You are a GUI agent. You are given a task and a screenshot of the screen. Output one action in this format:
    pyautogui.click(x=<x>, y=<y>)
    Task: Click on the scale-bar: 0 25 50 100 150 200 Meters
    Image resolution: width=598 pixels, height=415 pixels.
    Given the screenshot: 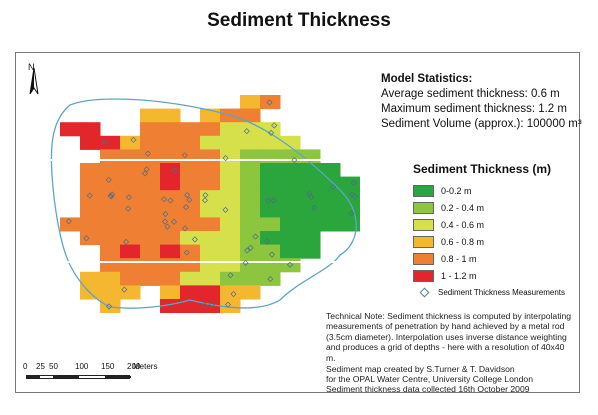 What is the action you would take?
    pyautogui.click(x=90, y=370)
    